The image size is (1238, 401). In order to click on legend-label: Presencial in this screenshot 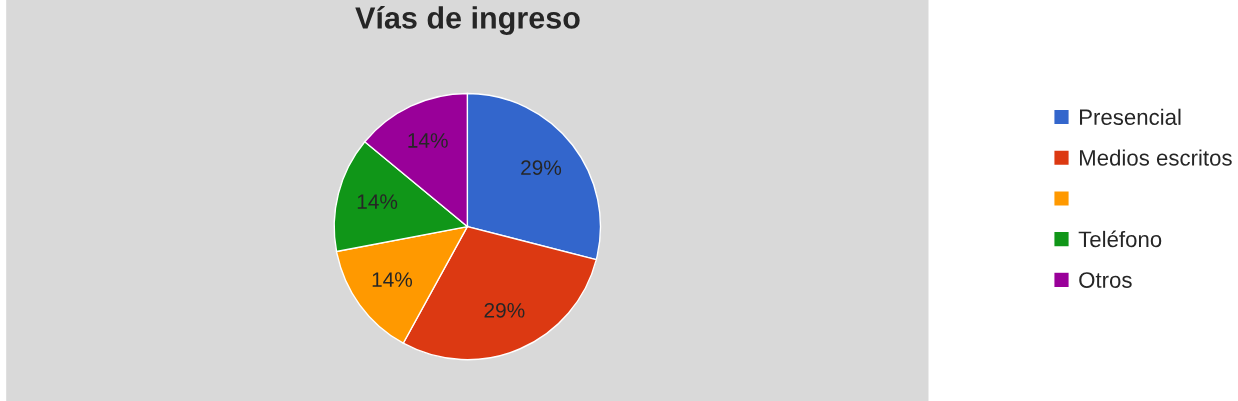, I will do `click(1130, 117)`.